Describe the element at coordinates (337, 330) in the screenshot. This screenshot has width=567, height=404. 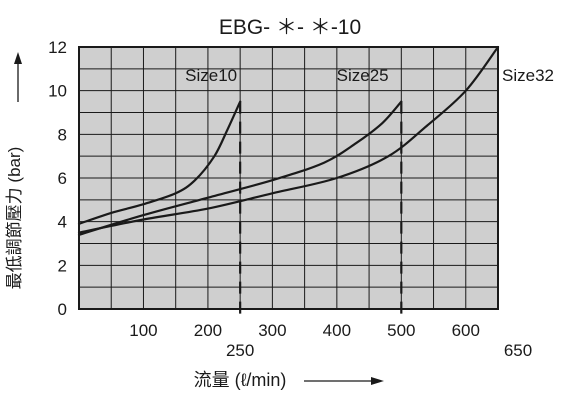
I see `x-tick-label: 400` at that location.